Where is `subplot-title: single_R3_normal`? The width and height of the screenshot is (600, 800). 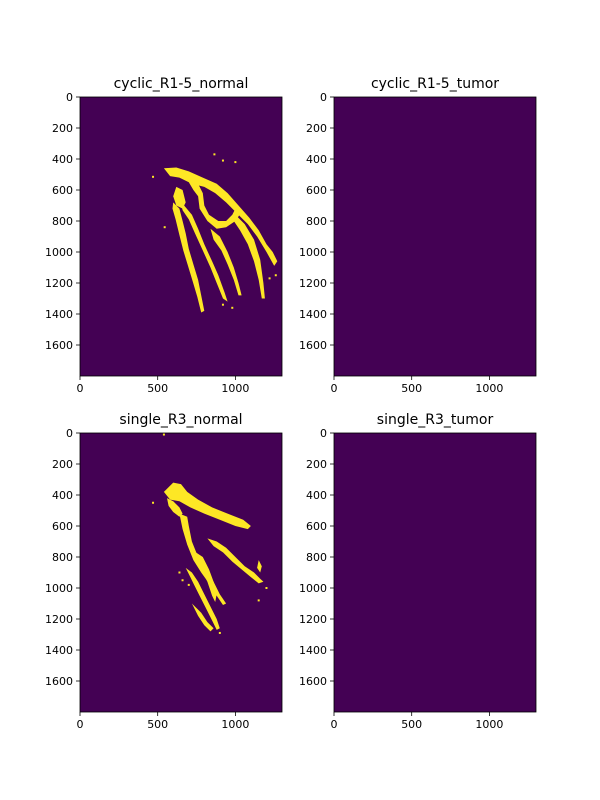 subplot-title: single_R3_normal is located at coordinates (180, 420).